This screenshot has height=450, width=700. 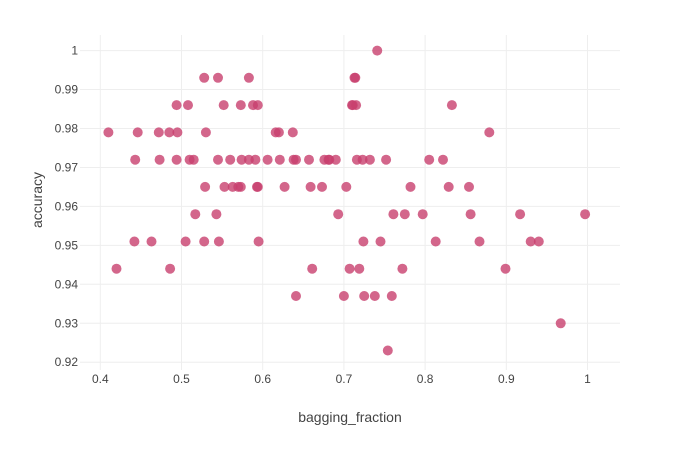 I want to click on y-tick-label: 0.93, so click(x=67, y=323).